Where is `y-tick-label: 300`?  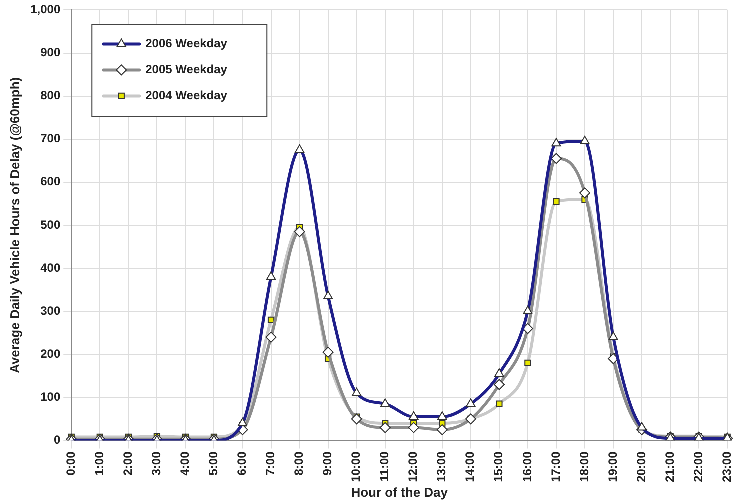
y-tick-label: 300 is located at coordinates (50, 311).